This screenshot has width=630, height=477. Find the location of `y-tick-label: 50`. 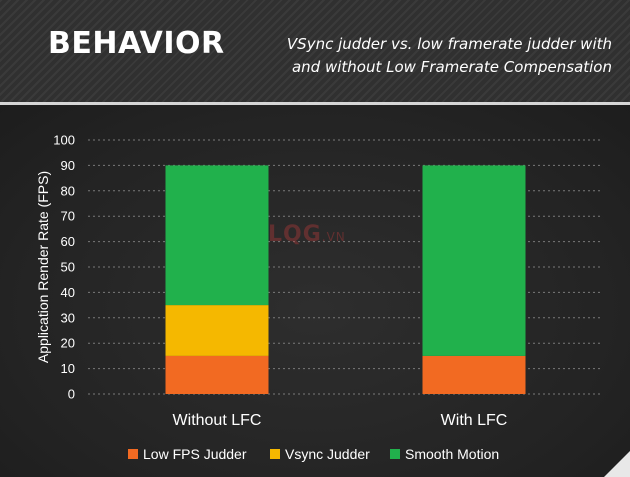

y-tick-label: 50 is located at coordinates (68, 267).